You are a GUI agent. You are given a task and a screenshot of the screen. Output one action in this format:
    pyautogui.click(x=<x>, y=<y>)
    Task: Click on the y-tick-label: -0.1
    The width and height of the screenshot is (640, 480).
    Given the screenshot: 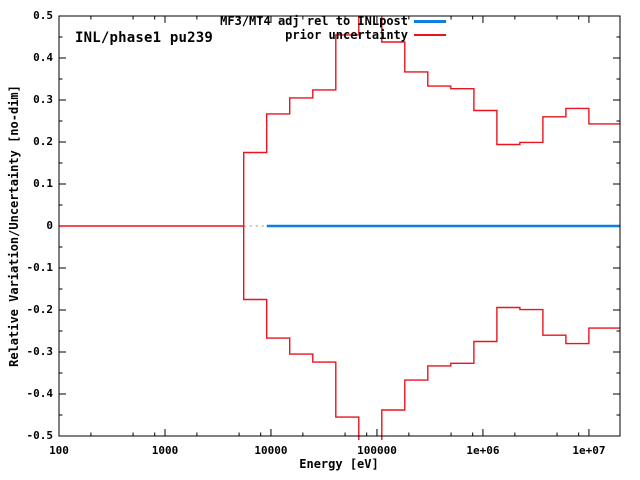 What is the action you would take?
    pyautogui.click(x=40, y=267)
    